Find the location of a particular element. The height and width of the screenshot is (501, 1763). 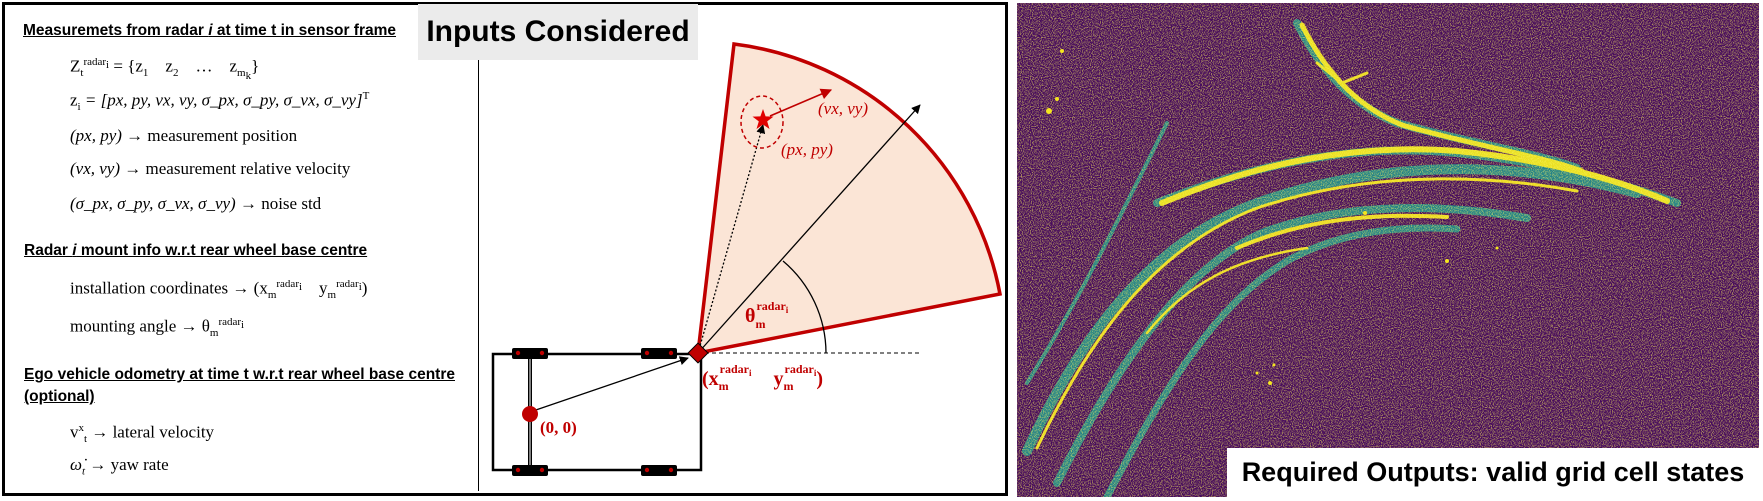

wheel-front-left is located at coordinates (659, 353).